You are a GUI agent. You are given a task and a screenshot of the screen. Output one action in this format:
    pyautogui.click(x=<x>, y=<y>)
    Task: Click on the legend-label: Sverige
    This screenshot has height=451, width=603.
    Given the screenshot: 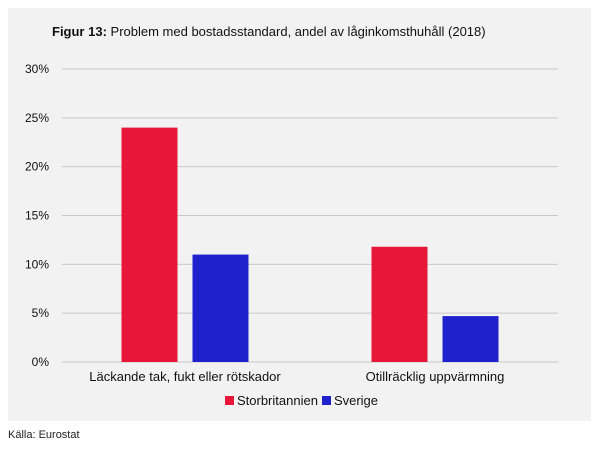 What is the action you would take?
    pyautogui.click(x=356, y=400)
    